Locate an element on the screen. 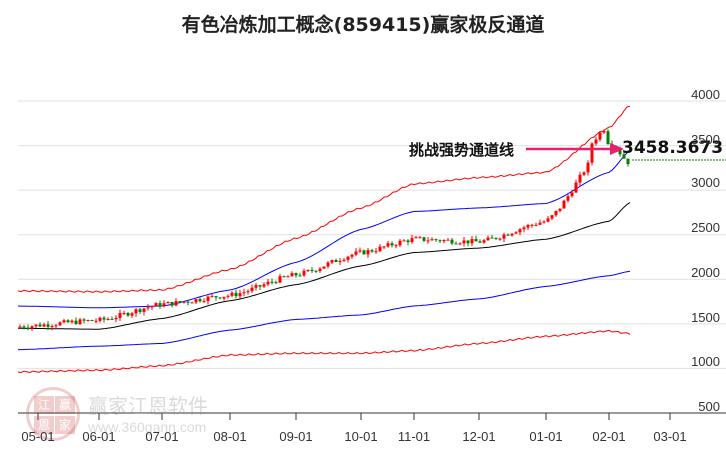 The image size is (726, 450). x-tick-label: 09-01 is located at coordinates (296, 436).